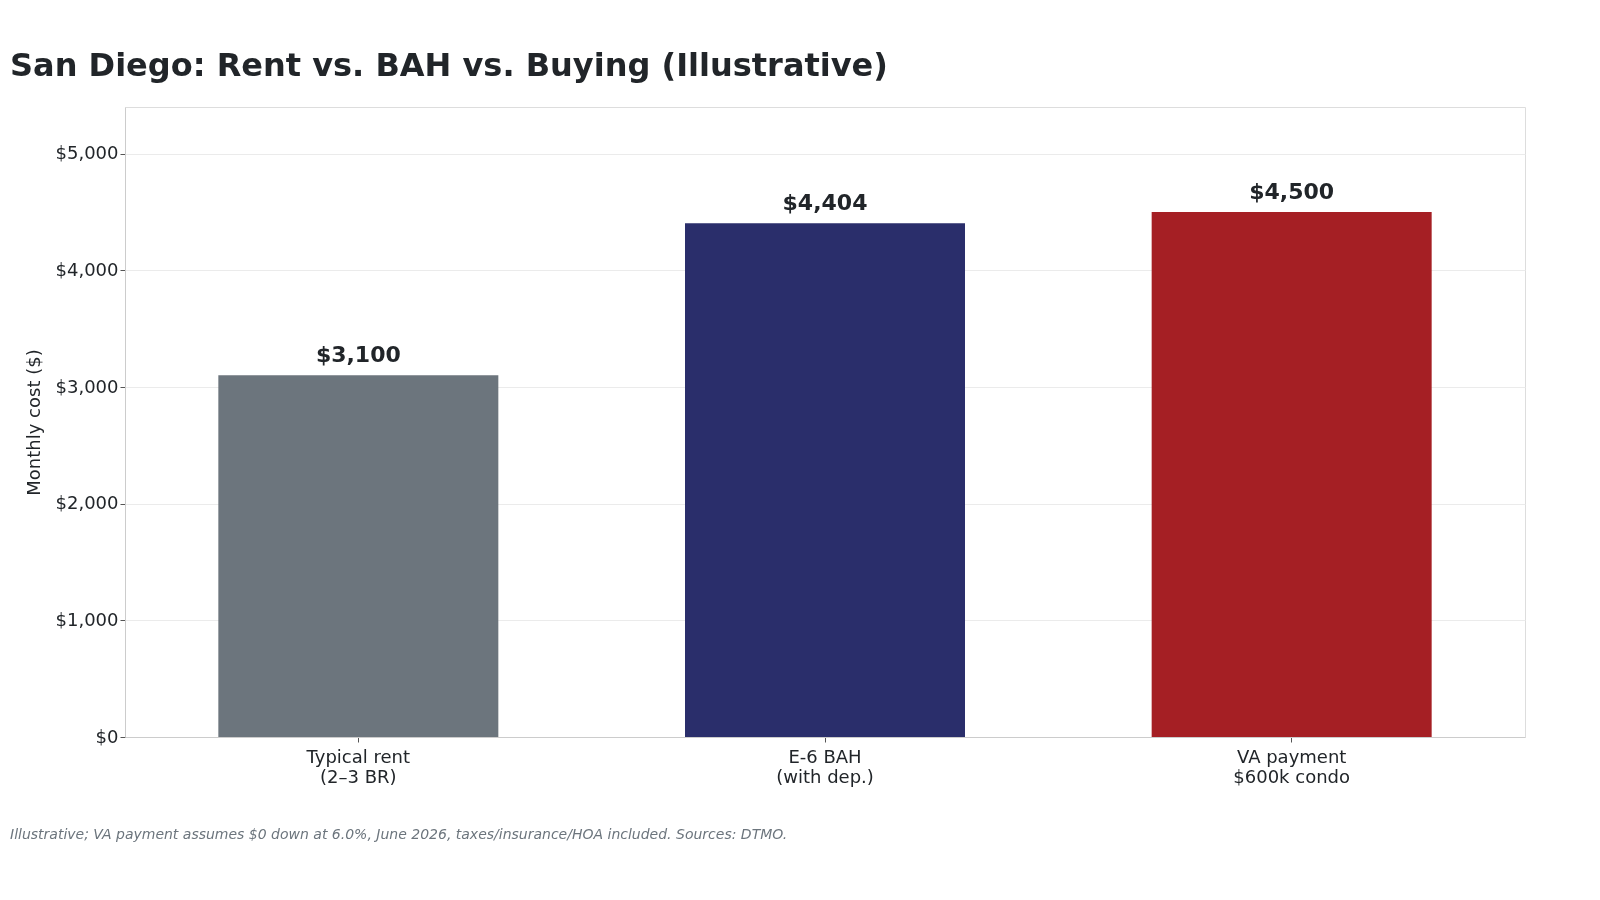 This screenshot has height=900, width=1600. I want to click on x-tick-label: VA payment $600k condo, so click(1292, 766).